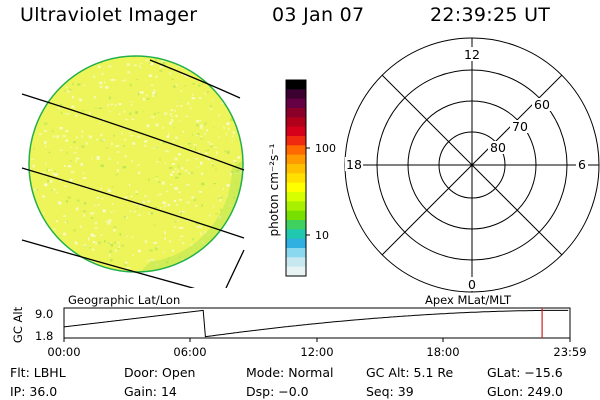 The image size is (600, 400). I want to click on status-door: Door: Open, so click(160, 372).